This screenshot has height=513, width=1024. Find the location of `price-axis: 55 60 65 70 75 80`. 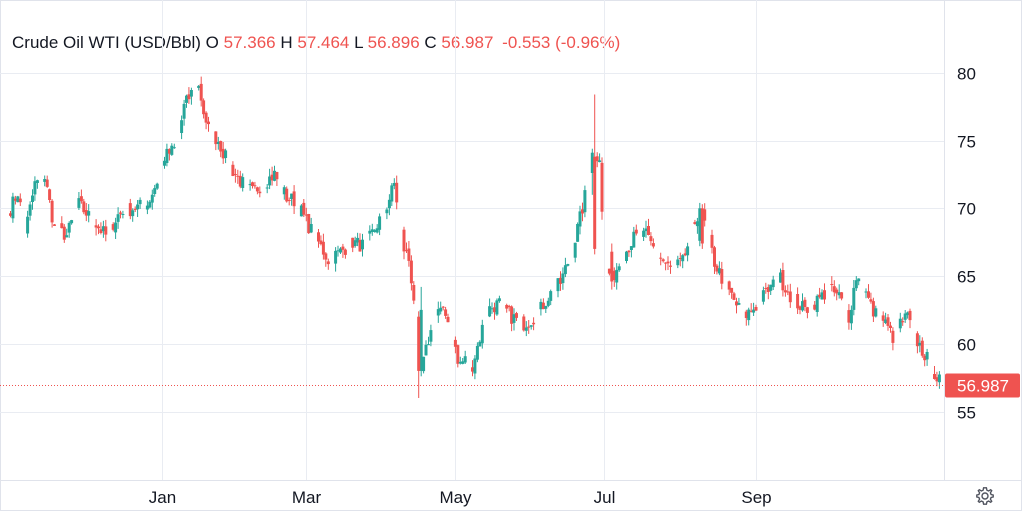

price-axis: 55 60 65 70 75 80 is located at coordinates (966, 244).